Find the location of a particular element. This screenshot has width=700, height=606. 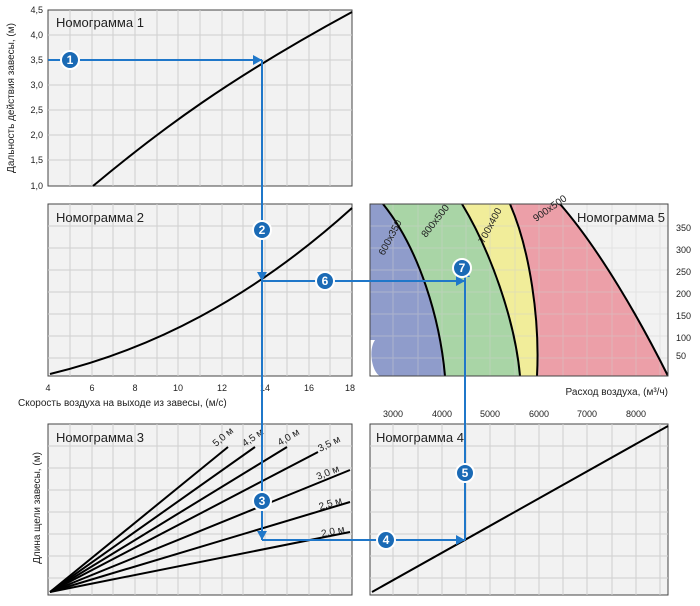

y-tick: 150 is located at coordinates (683, 316).